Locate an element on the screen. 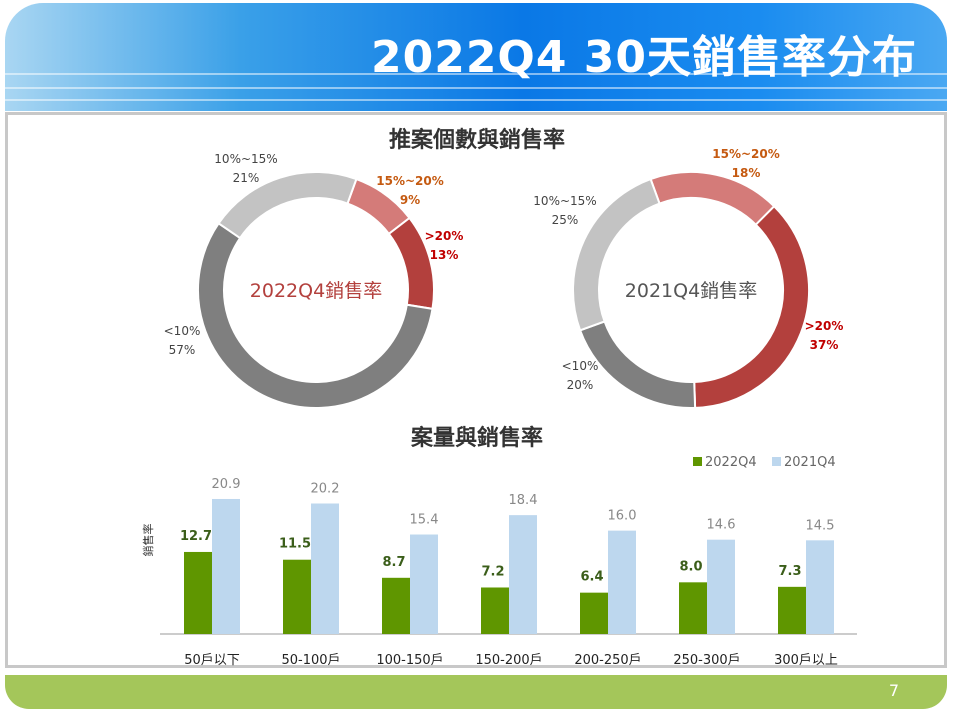  bar-data-label: 7.3 is located at coordinates (789, 571).